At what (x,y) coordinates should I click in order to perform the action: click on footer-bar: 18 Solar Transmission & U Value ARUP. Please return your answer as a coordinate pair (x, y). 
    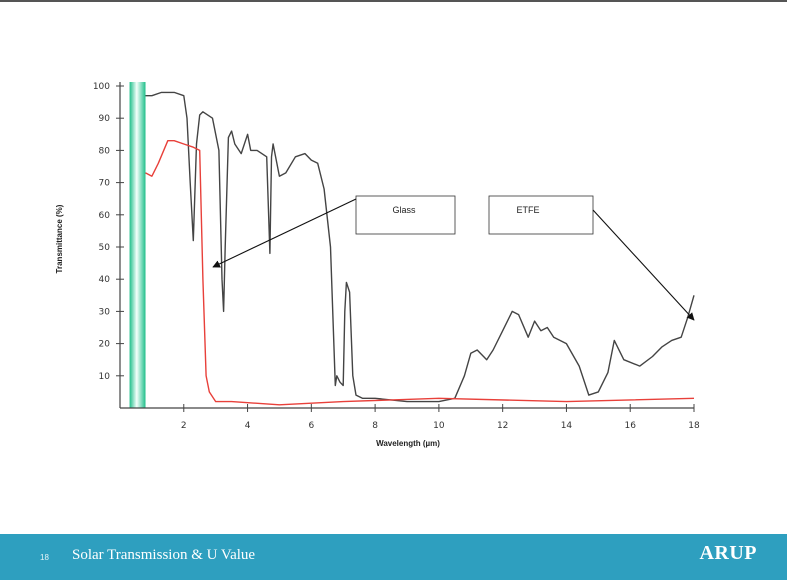
    Looking at the image, I should click on (393, 557).